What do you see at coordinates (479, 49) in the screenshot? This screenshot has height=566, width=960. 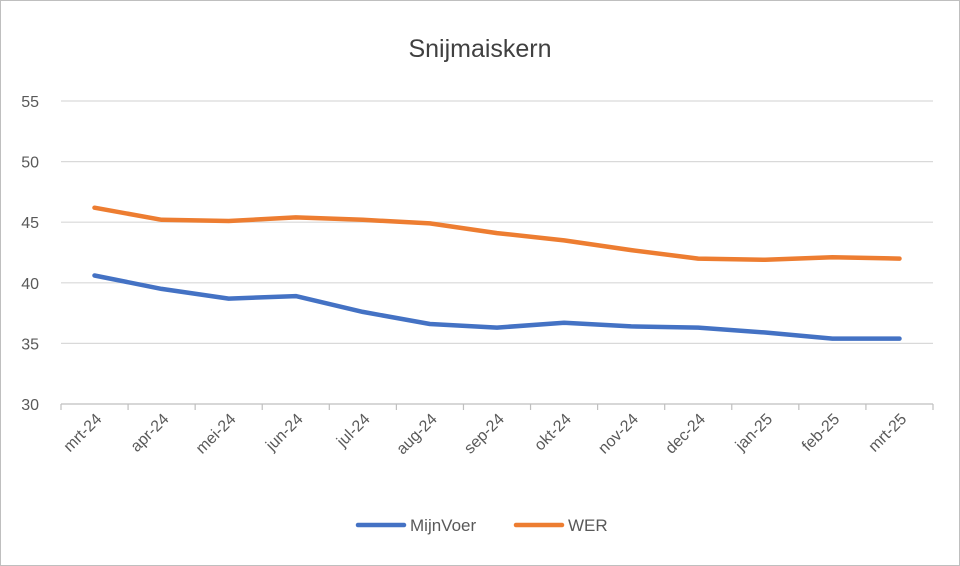 I see `chart-title: Snijmaiskern` at bounding box center [479, 49].